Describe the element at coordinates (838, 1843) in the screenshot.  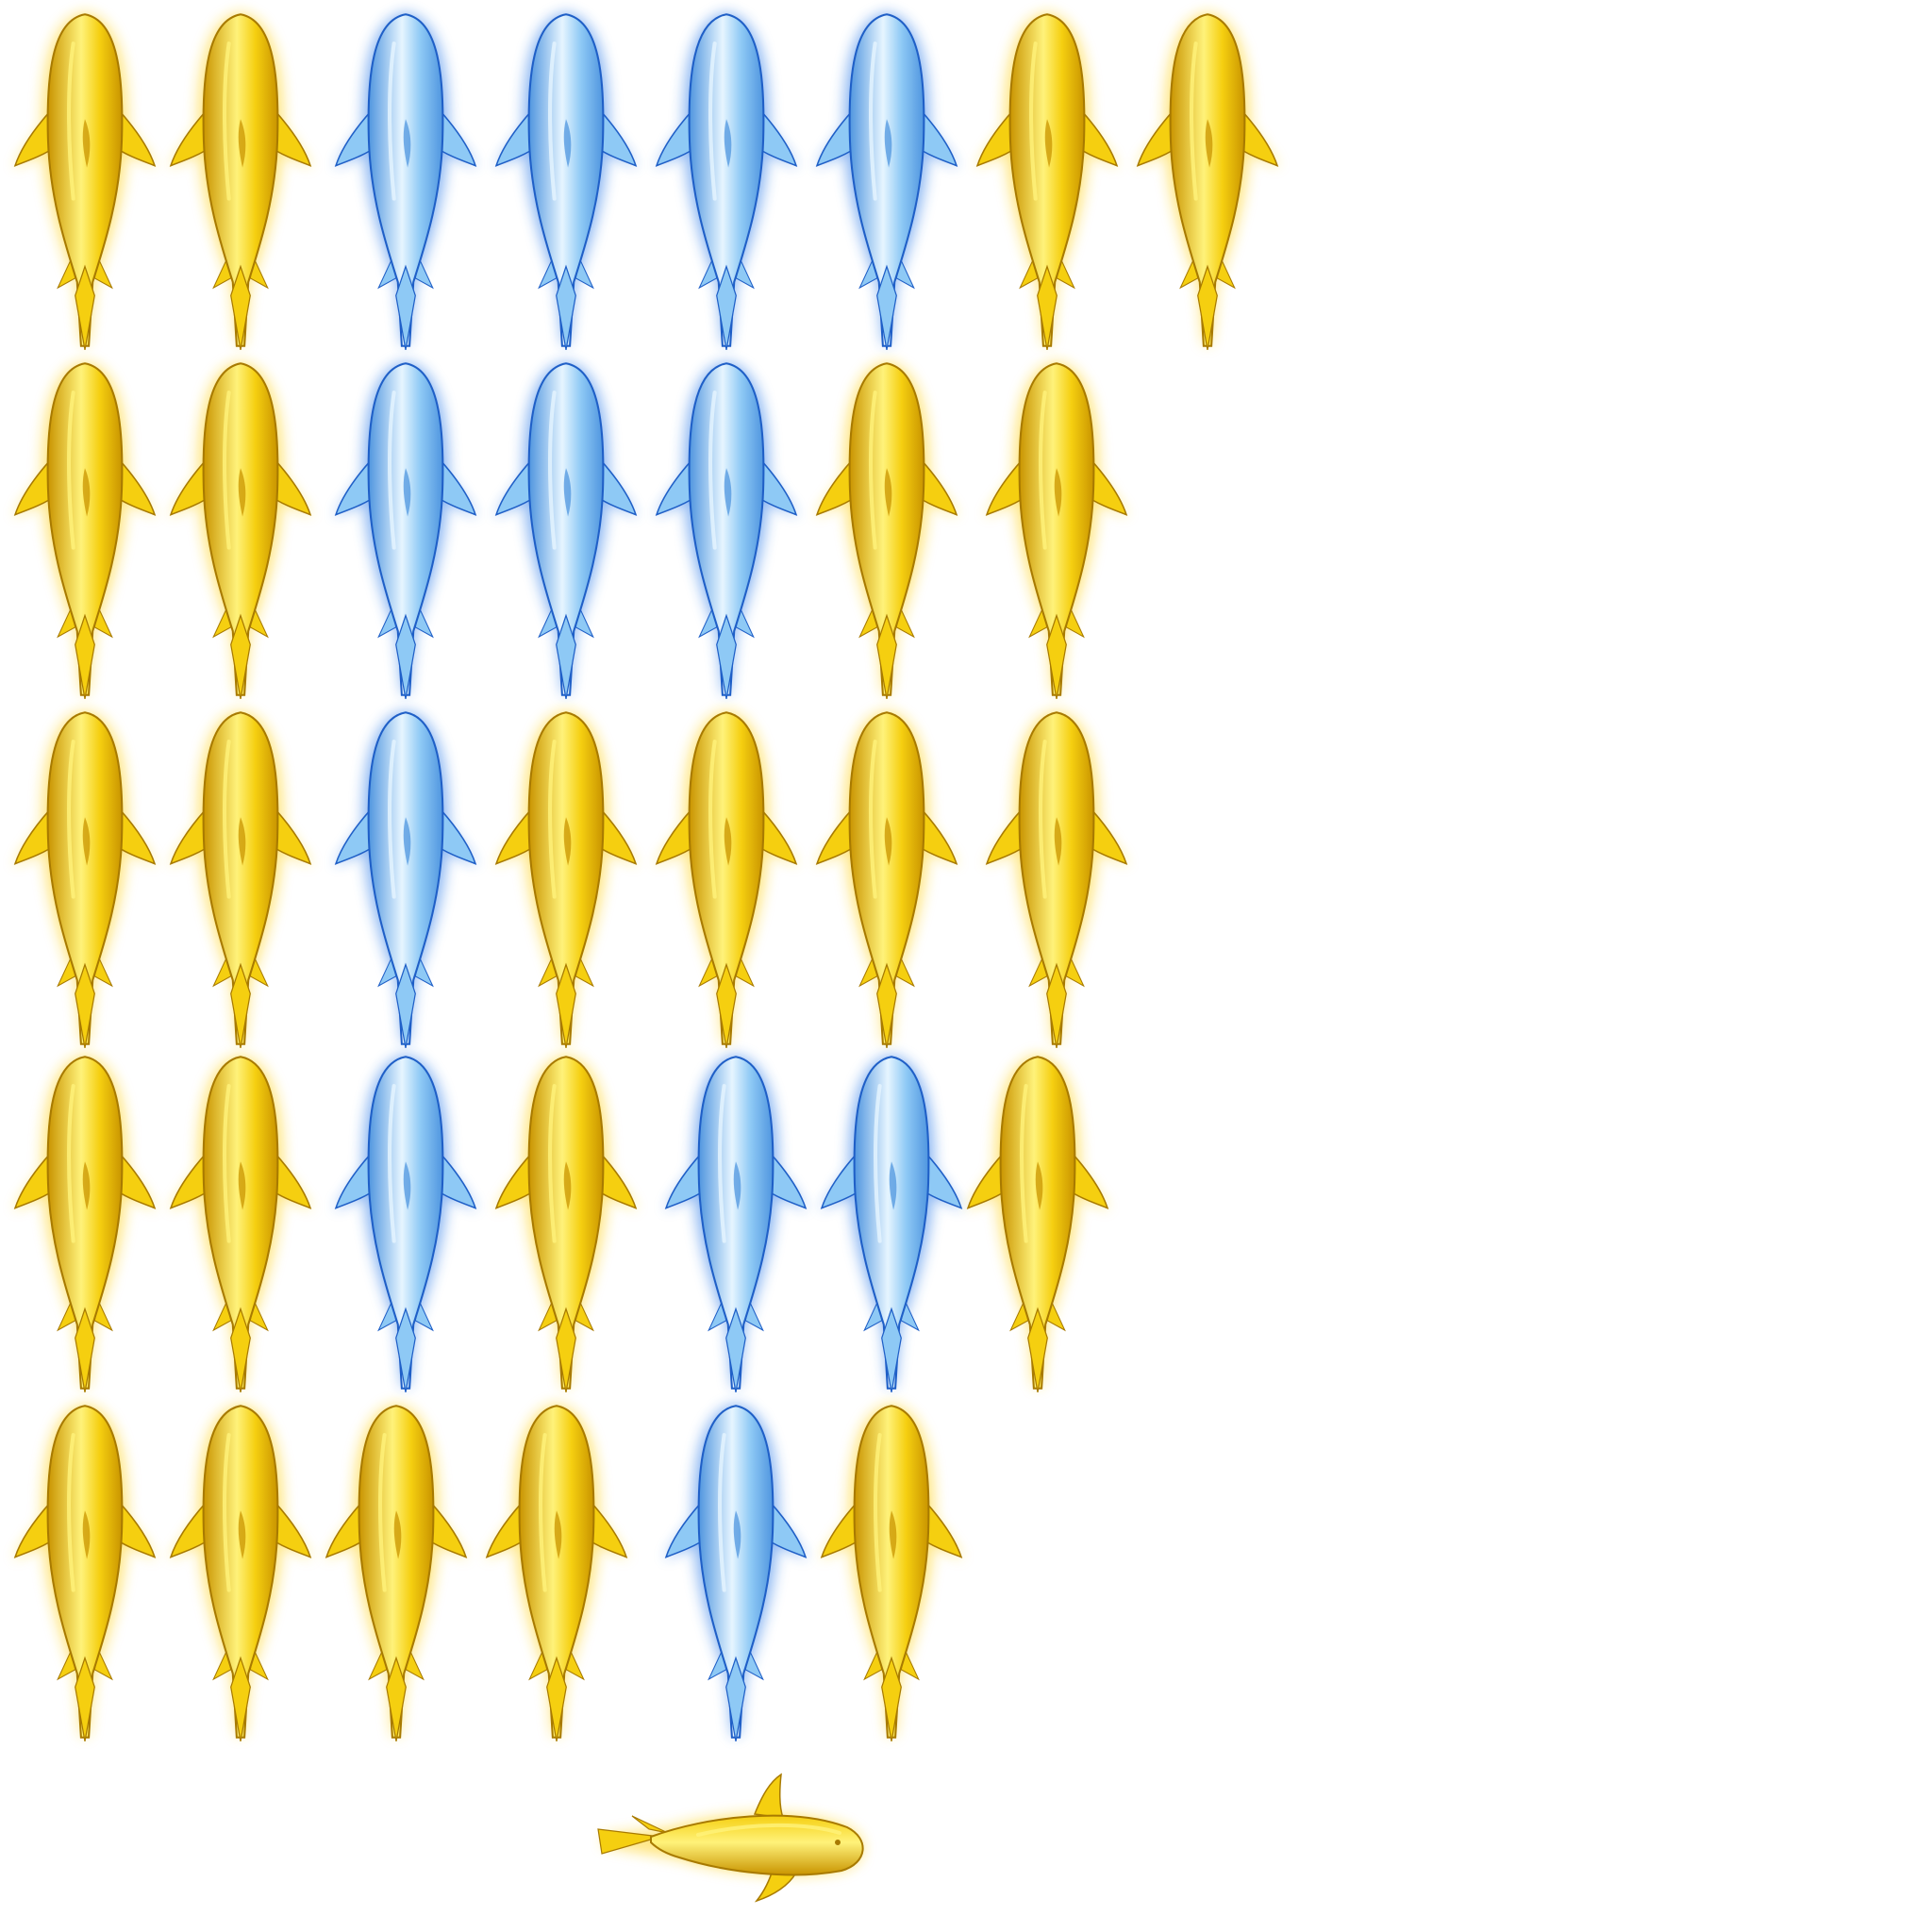
I see `shark-eye` at that location.